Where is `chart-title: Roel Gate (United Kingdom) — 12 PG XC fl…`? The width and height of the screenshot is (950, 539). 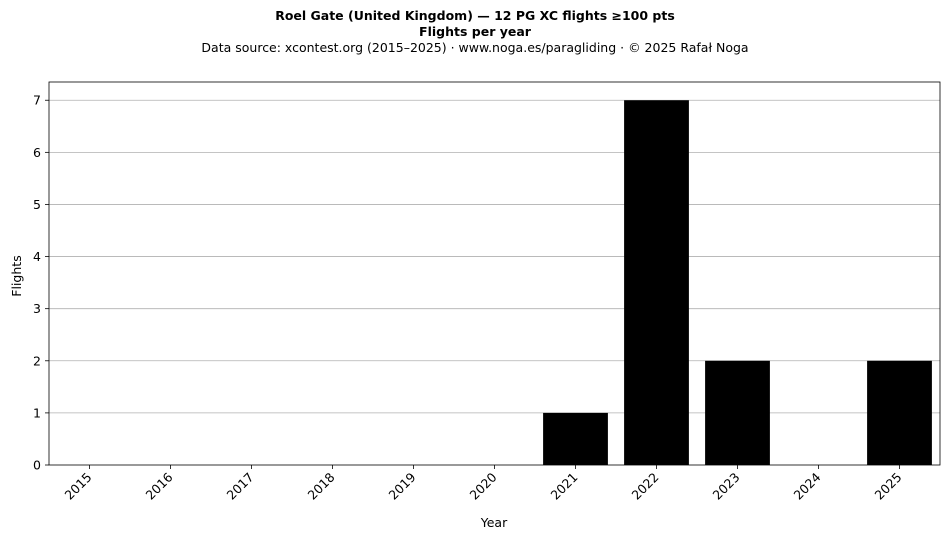 chart-title: Roel Gate (United Kingdom) — 12 PG XC fl… is located at coordinates (475, 15).